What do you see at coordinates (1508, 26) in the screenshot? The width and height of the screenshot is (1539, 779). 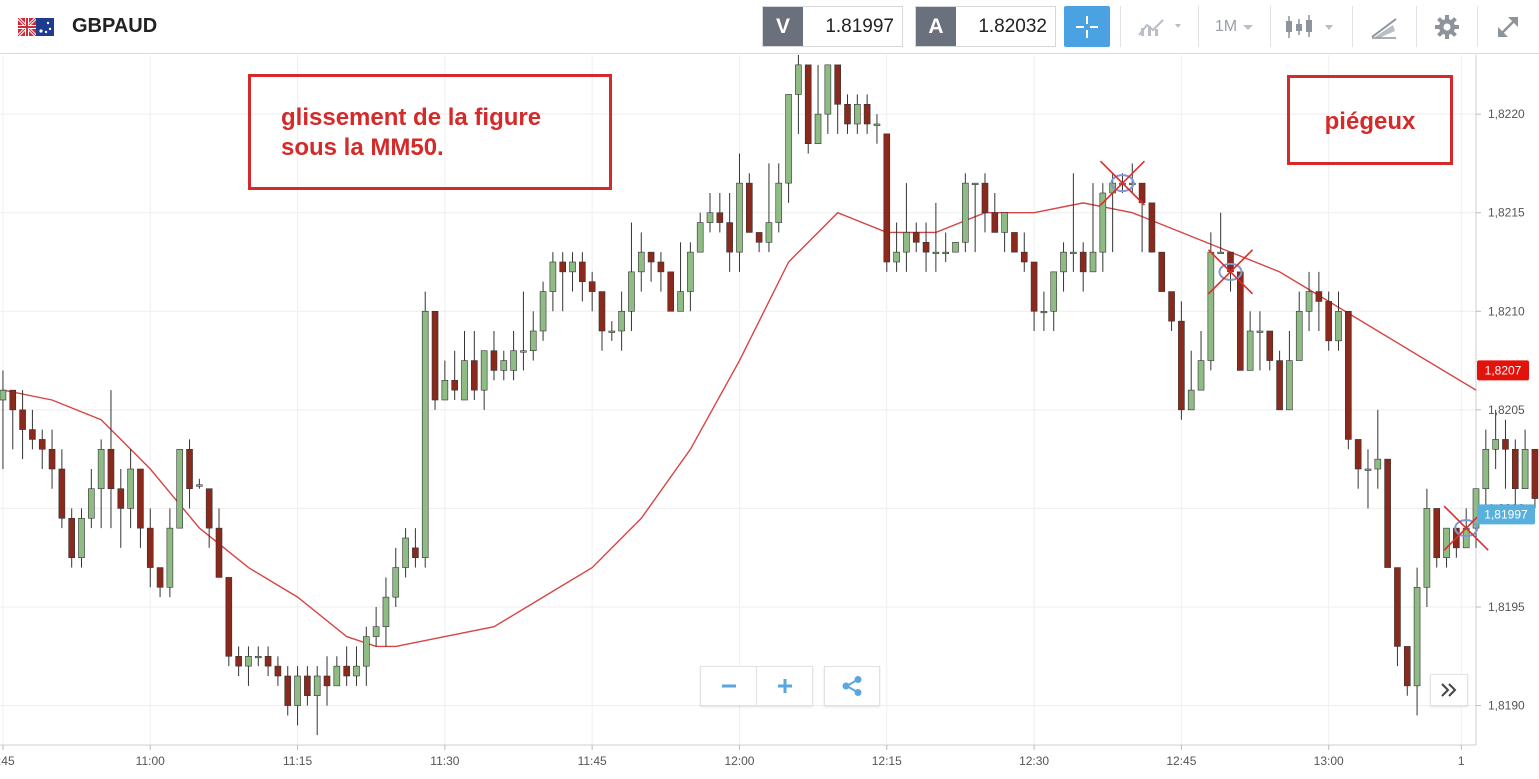 I see `fullscreen-button` at bounding box center [1508, 26].